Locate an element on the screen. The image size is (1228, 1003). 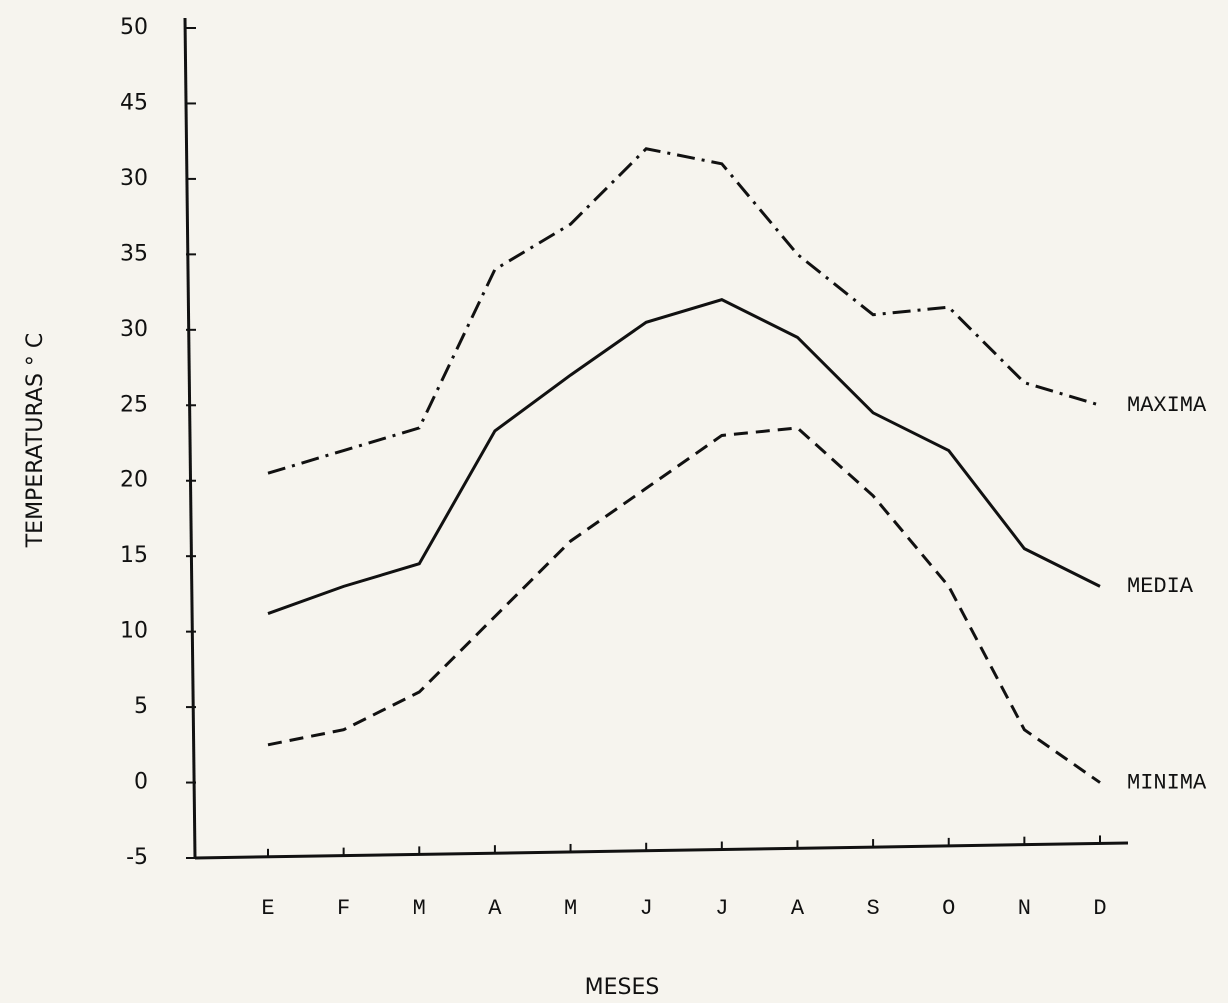
y-tick-label: -5 is located at coordinates (137, 857).